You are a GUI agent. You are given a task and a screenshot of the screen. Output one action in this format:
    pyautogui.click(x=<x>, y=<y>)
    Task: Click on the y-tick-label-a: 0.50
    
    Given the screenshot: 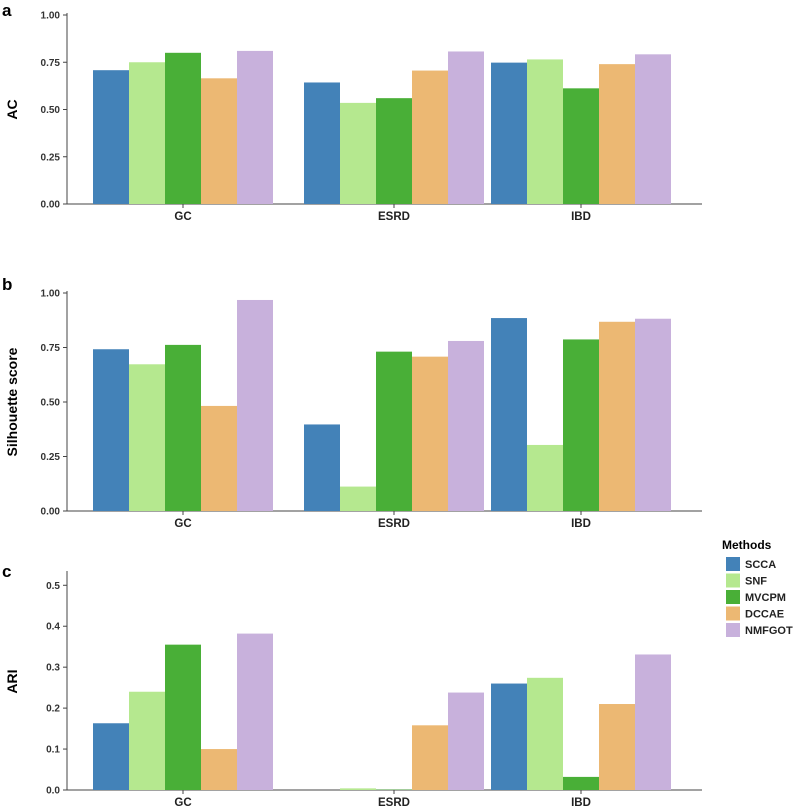 What is the action you would take?
    pyautogui.click(x=51, y=110)
    